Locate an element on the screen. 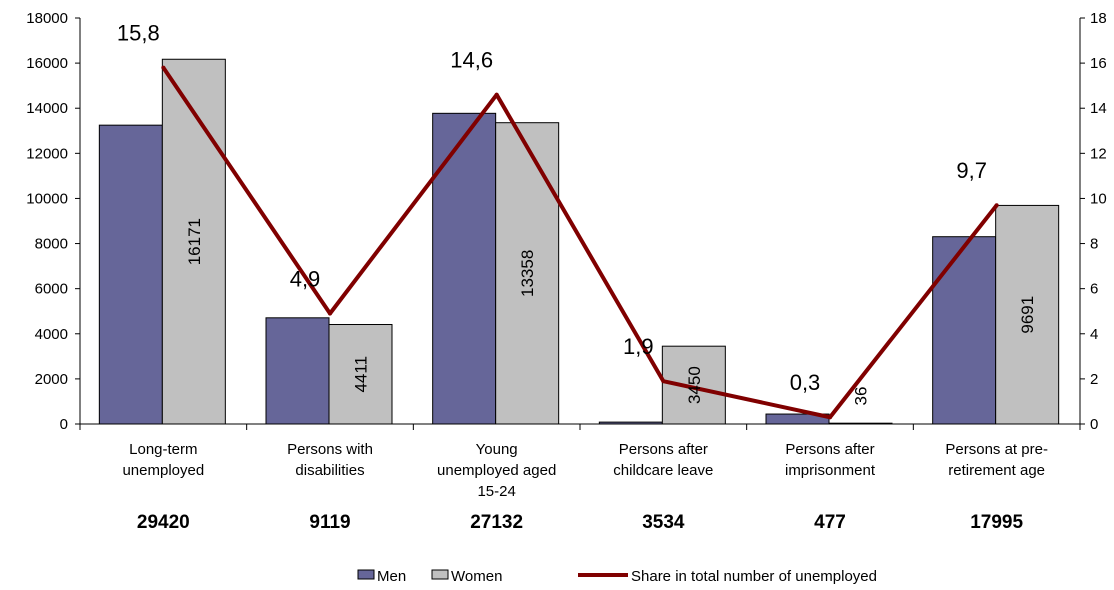 This screenshot has width=1114, height=590. y-right-tick-label: 4 is located at coordinates (1094, 334).